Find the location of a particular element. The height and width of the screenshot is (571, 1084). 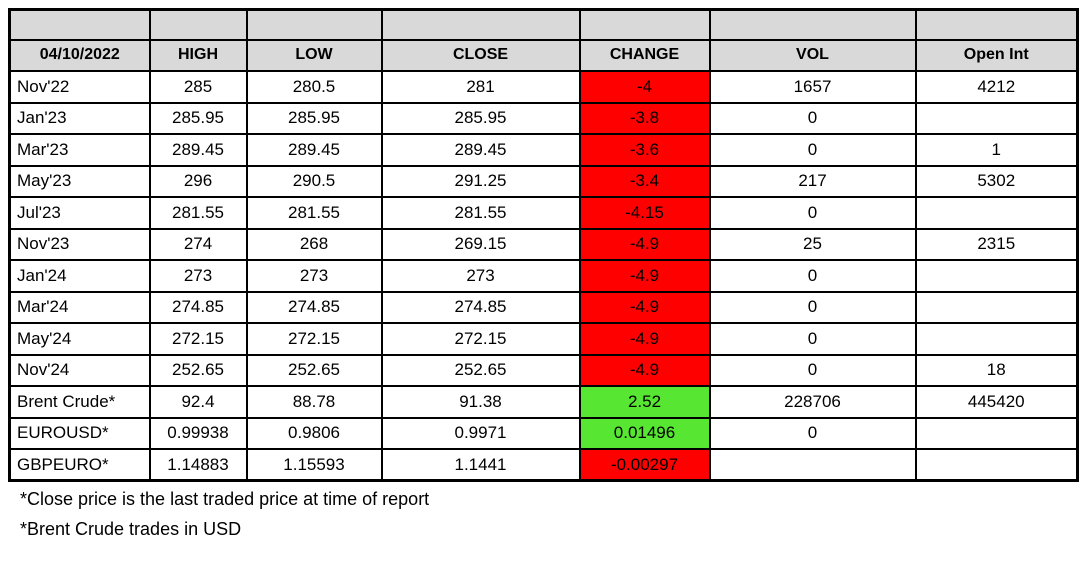

table-row: May'24 272.15 272.15 272.15 -4.9 0 is located at coordinates (543, 339).